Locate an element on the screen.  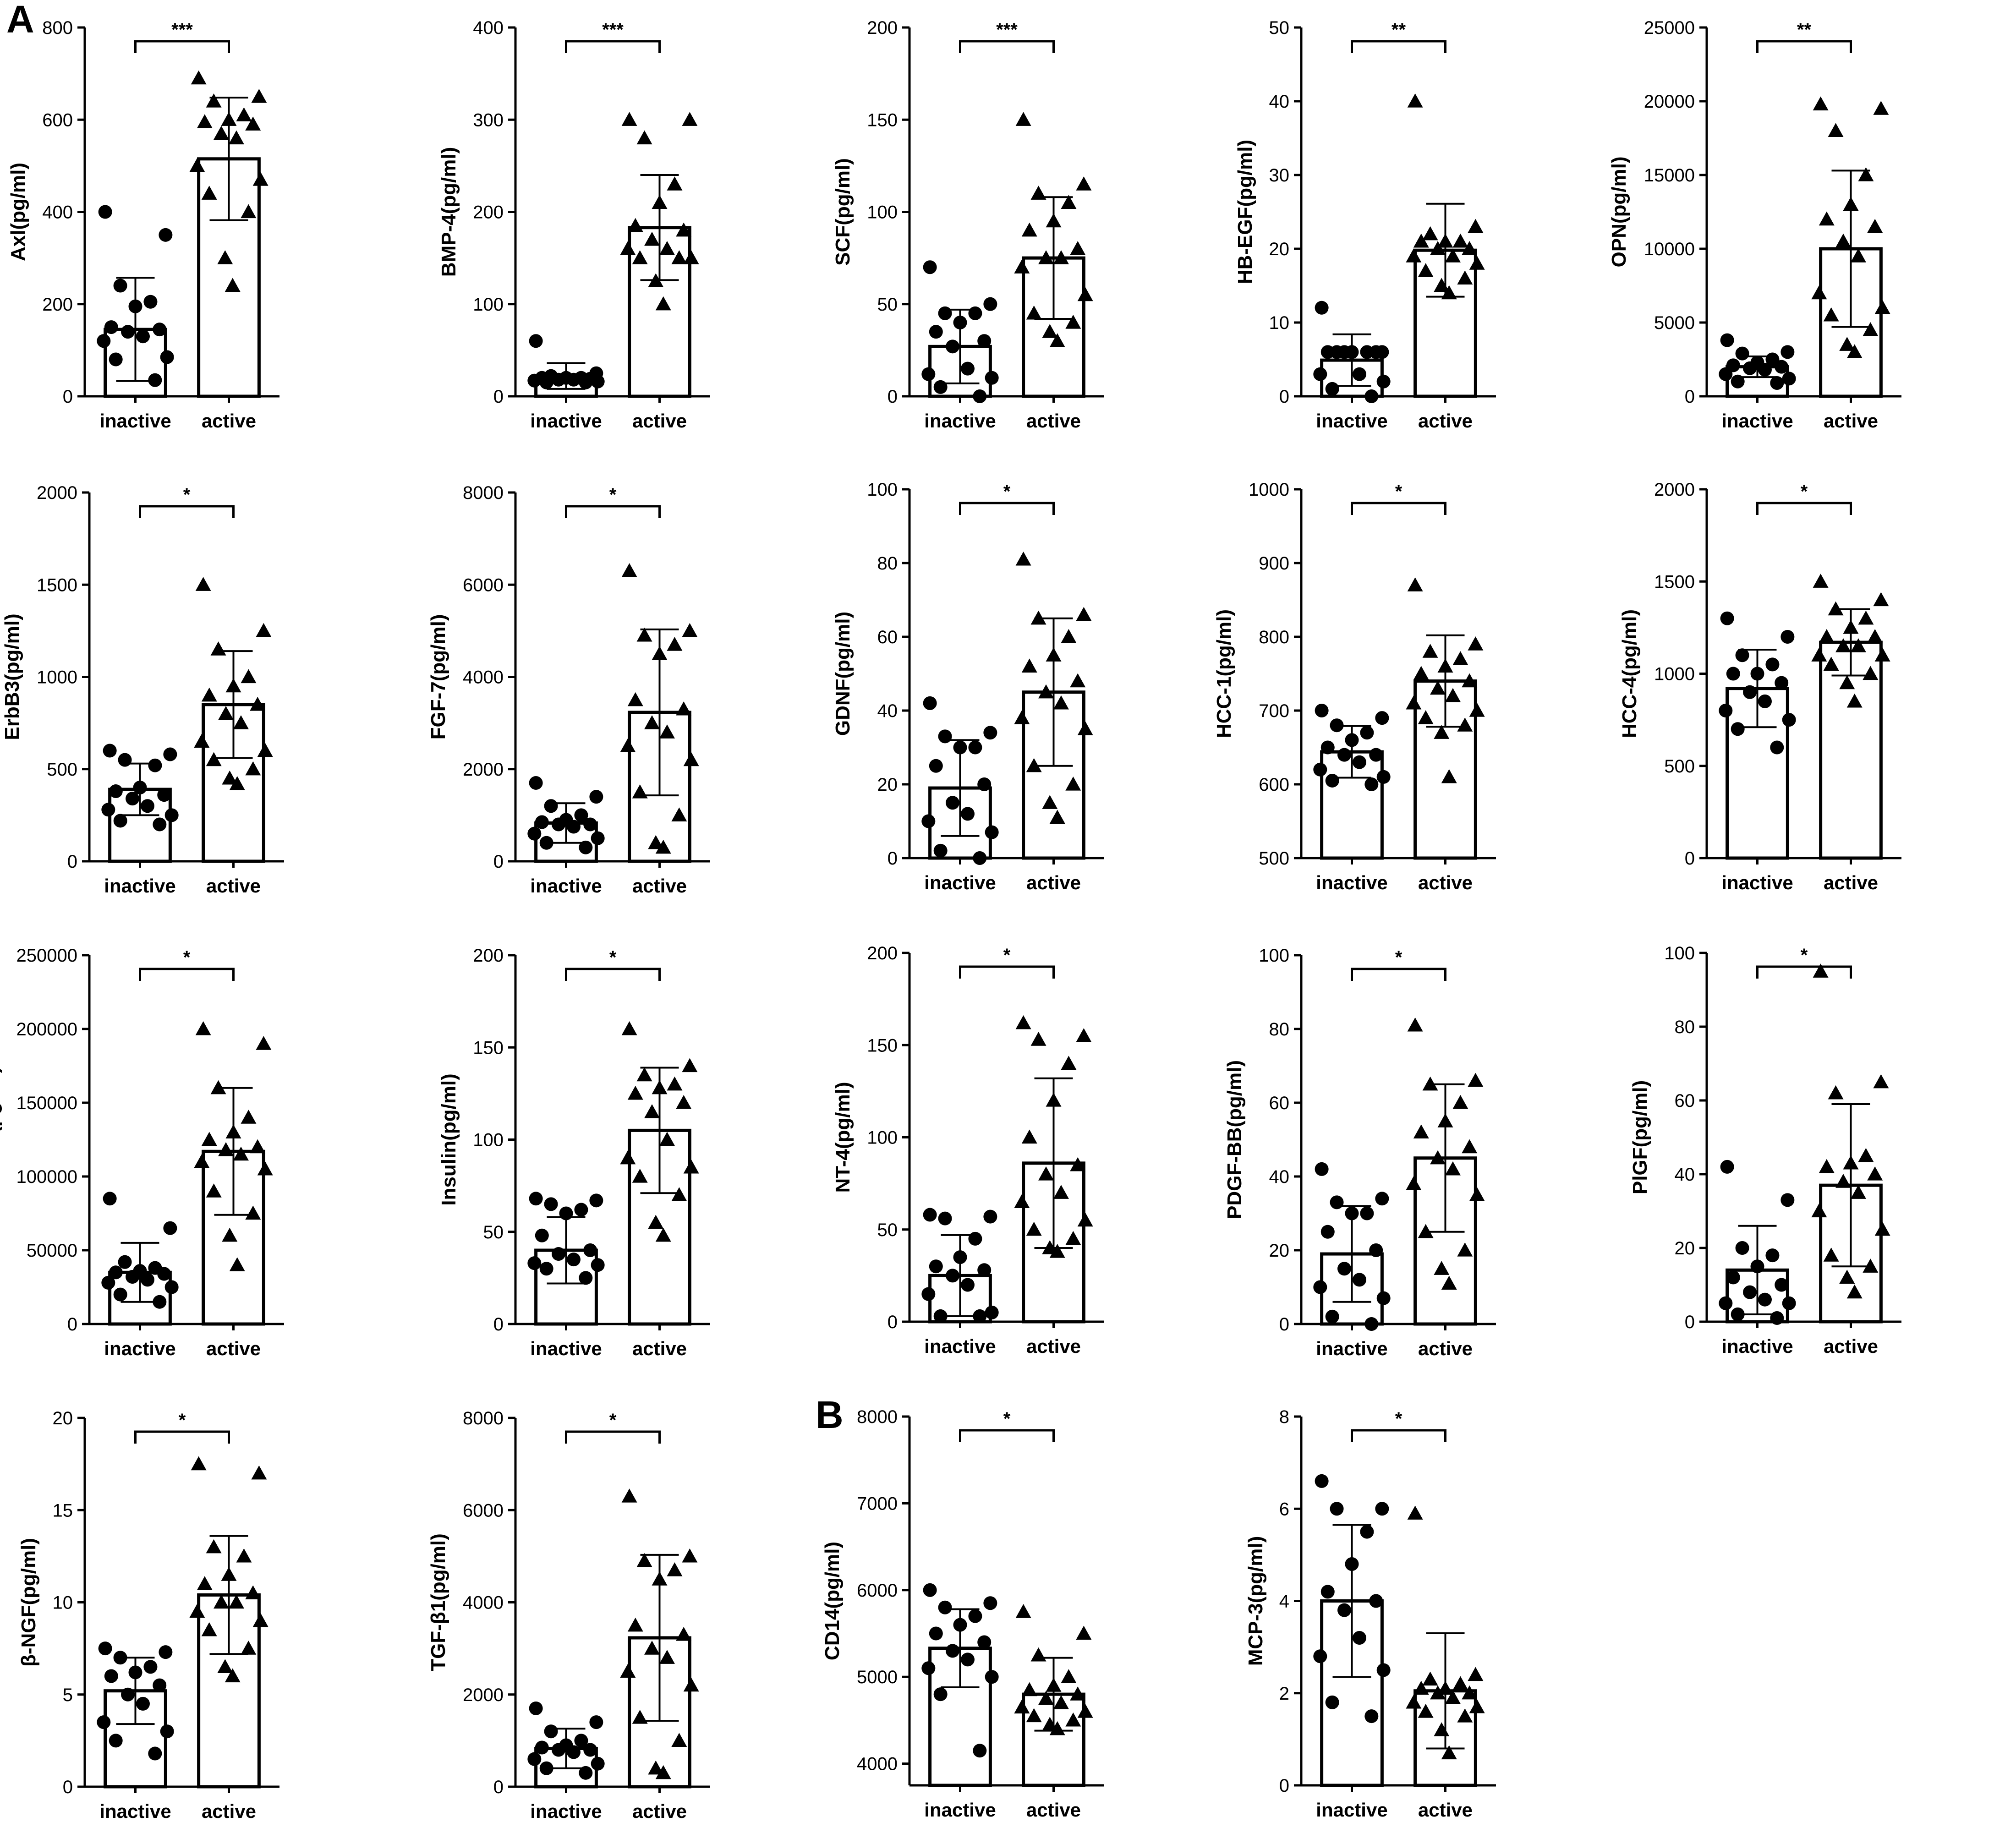
significance-label: * is located at coordinates (1398, 492).